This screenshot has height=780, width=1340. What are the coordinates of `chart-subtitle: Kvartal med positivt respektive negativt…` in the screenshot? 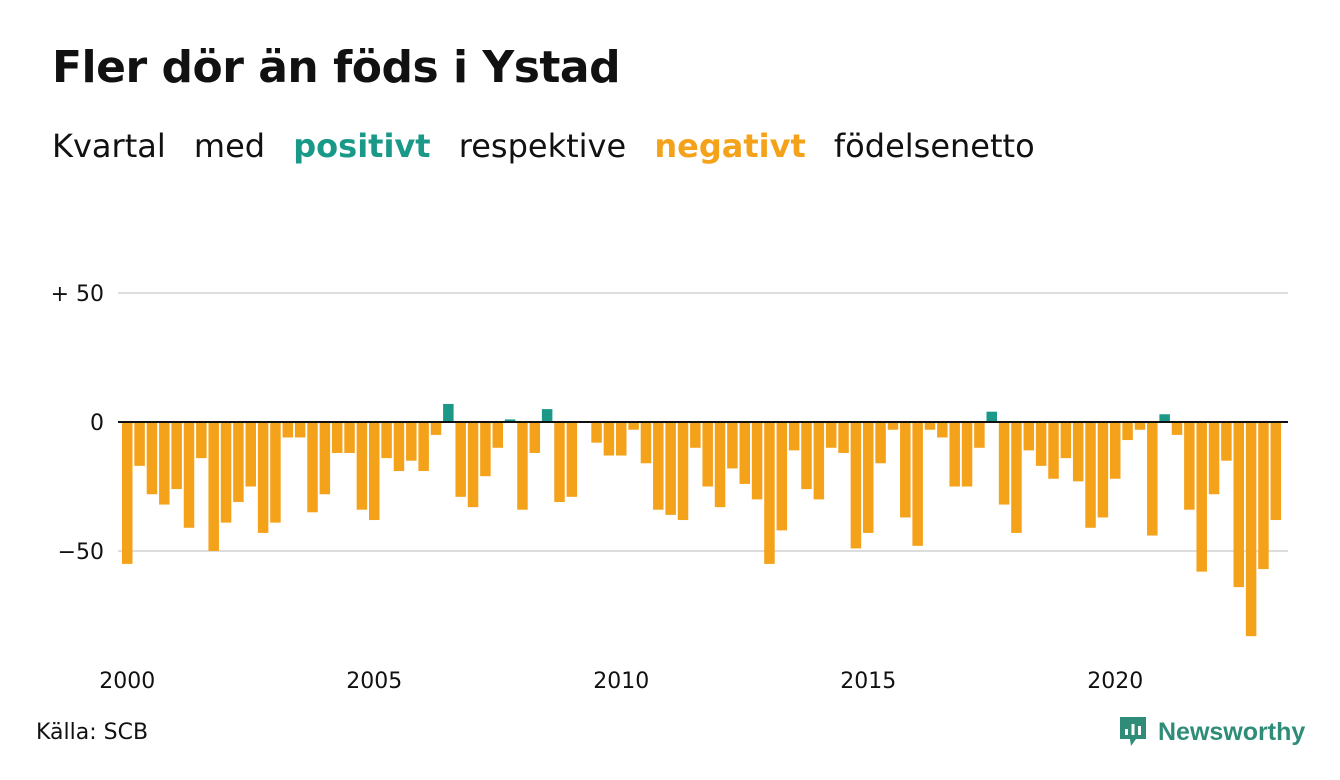 It's located at (552, 146).